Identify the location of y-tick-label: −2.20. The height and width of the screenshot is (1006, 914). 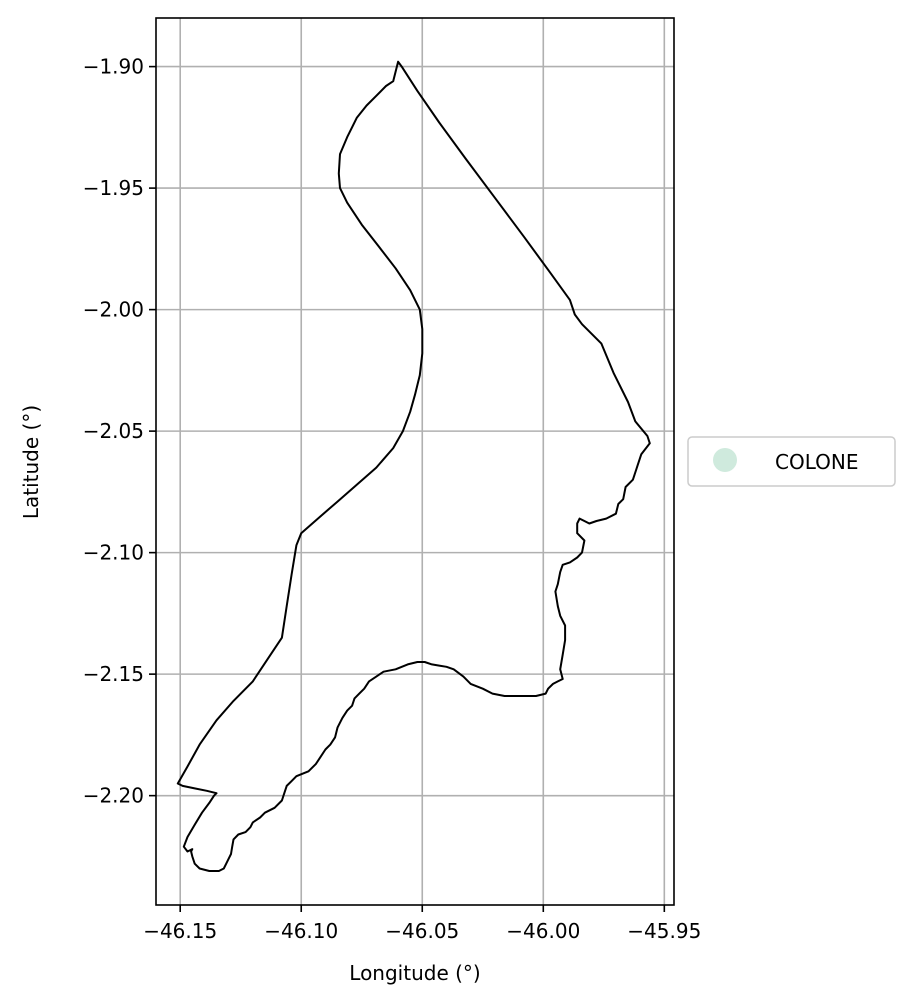
(113, 796).